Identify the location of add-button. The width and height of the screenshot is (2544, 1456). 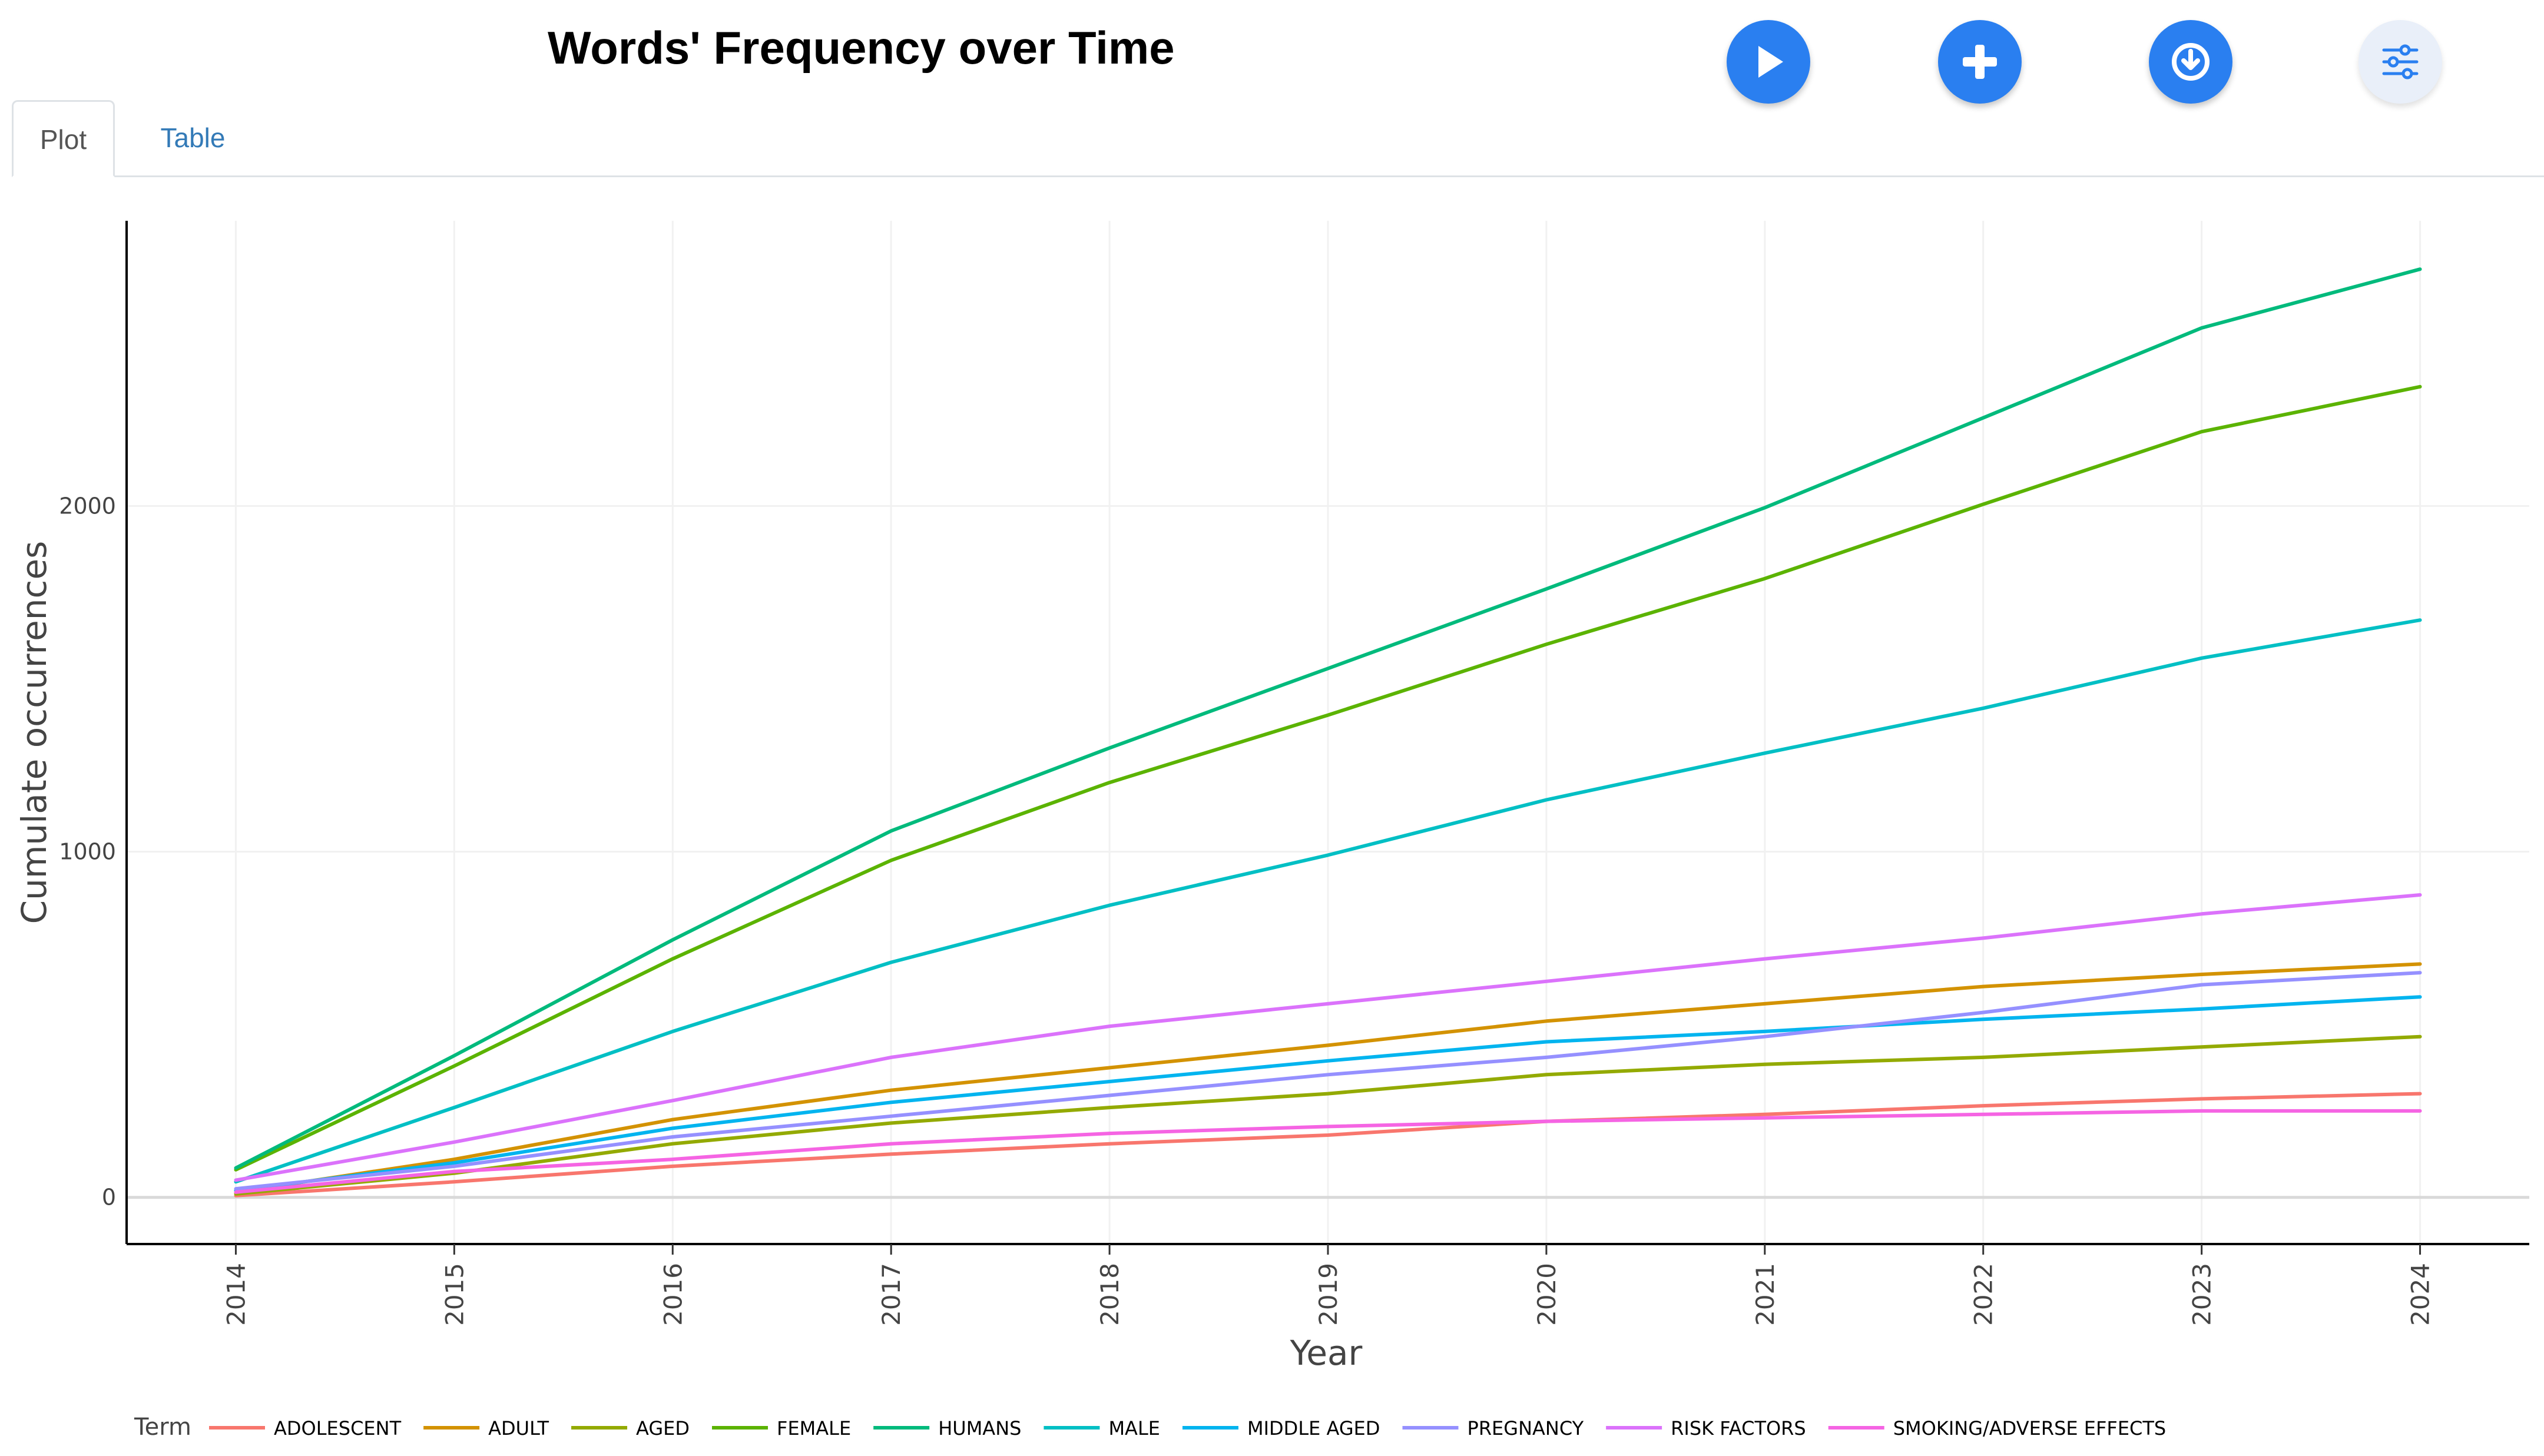
(1980, 62).